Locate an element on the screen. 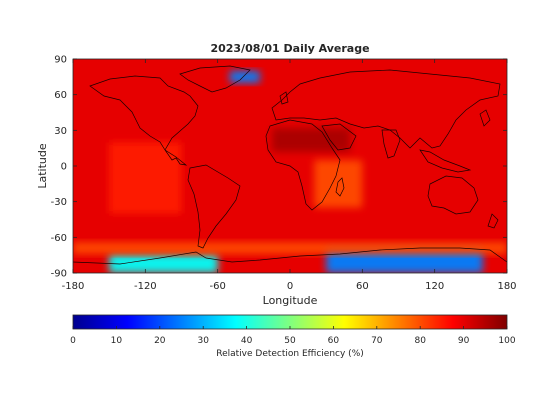 The image size is (560, 420). y-tick-label: 90 is located at coordinates (60, 60).